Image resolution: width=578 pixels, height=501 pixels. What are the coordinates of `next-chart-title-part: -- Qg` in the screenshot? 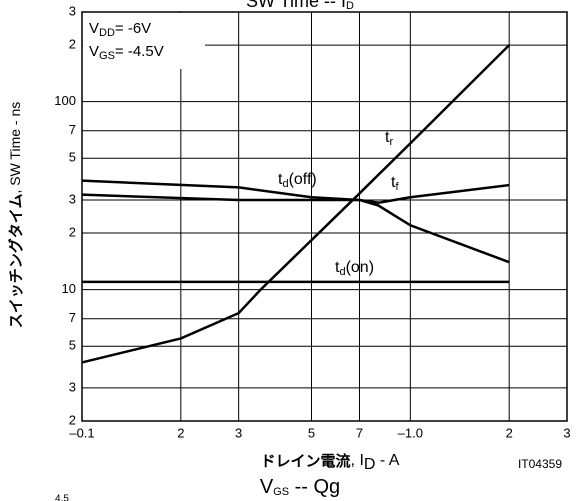 It's located at (314, 487).